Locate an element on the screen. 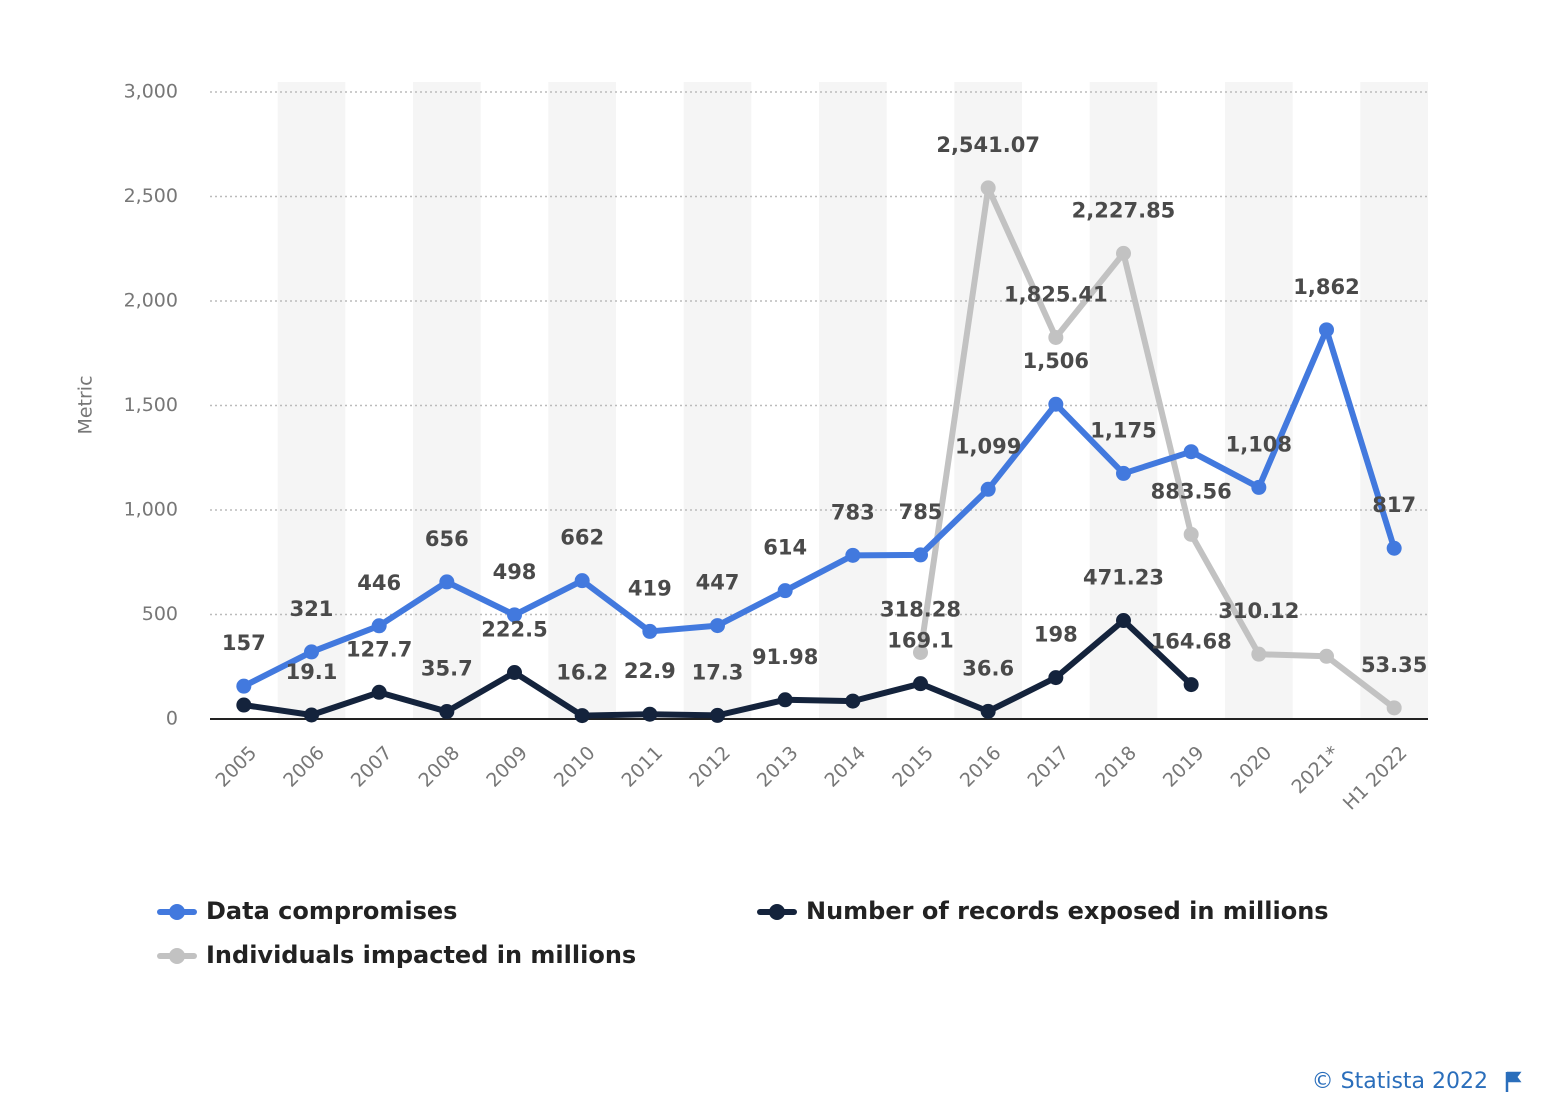 This screenshot has width=1567, height=1118. data-label: 127.7 is located at coordinates (379, 649).